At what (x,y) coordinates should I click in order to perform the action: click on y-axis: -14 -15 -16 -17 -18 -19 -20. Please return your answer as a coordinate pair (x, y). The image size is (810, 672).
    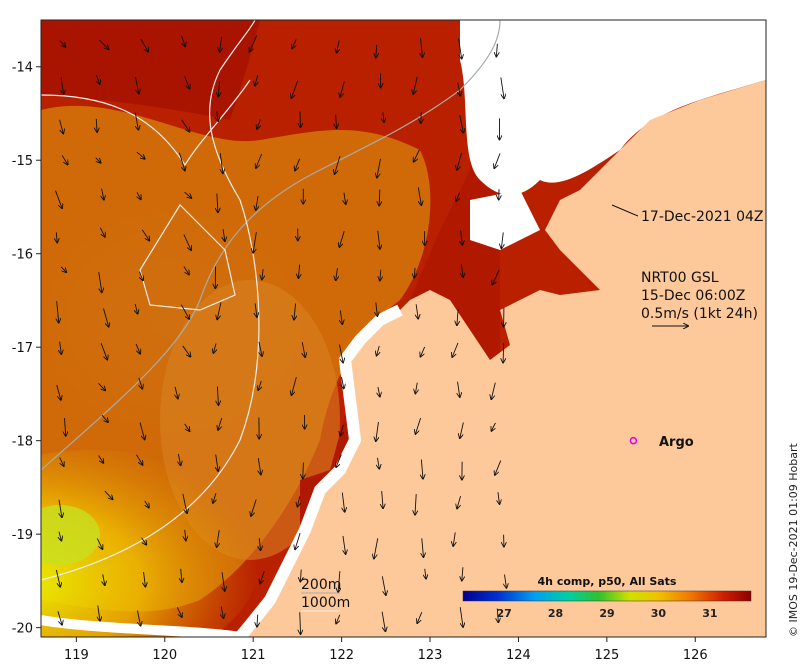
    Looking at the image, I should click on (26, 349).